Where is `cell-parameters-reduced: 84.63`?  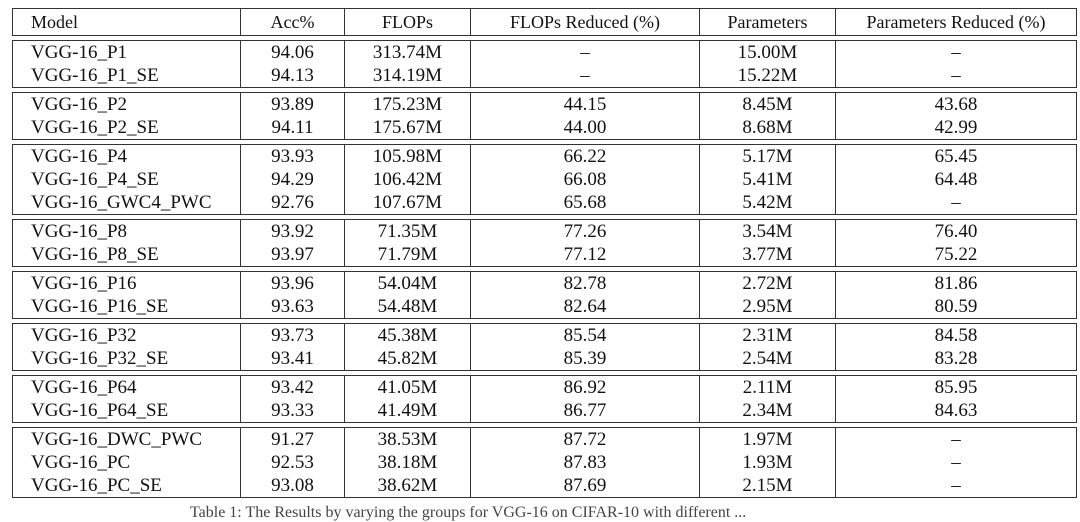 cell-parameters-reduced: 84.63 is located at coordinates (956, 411).